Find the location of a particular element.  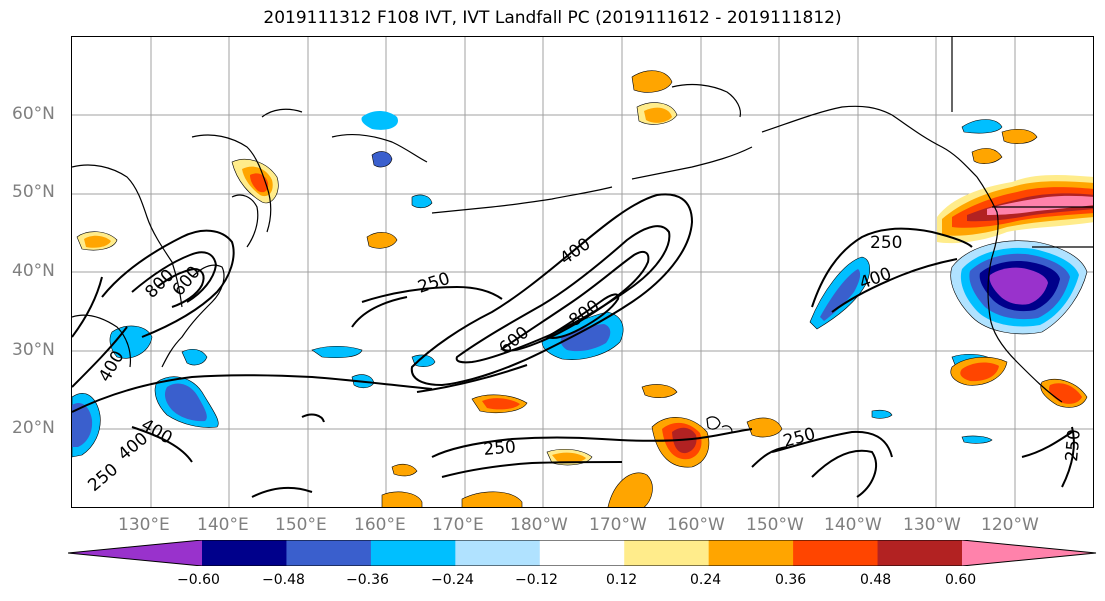

contour-label-250-sw: 250 is located at coordinates (103, 478).